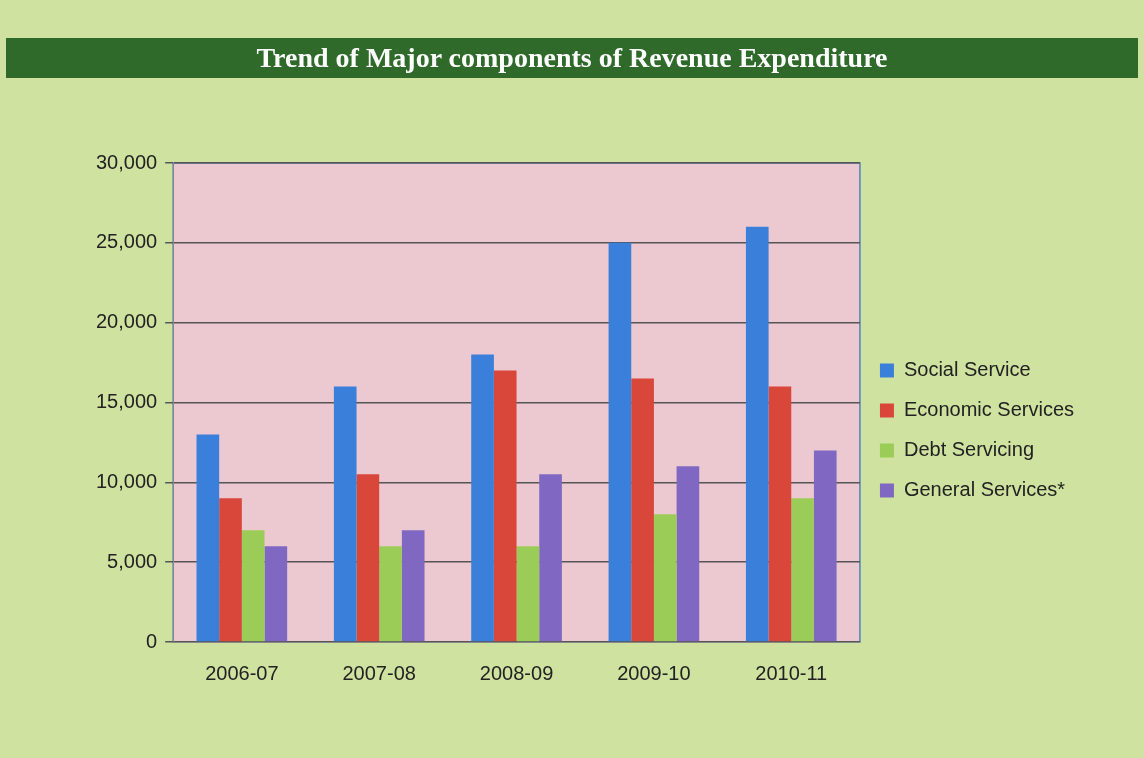 The height and width of the screenshot is (758, 1144). What do you see at coordinates (988, 409) in the screenshot?
I see `legend-label: Economic Services` at bounding box center [988, 409].